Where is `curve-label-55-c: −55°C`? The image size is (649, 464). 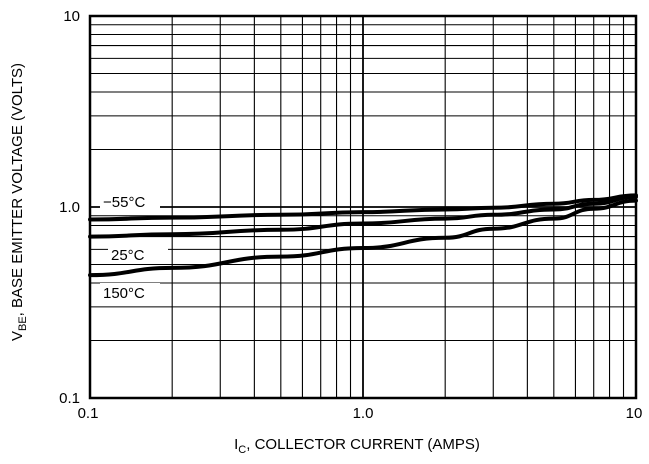 curve-label-55-c: −55°C is located at coordinates (124, 202).